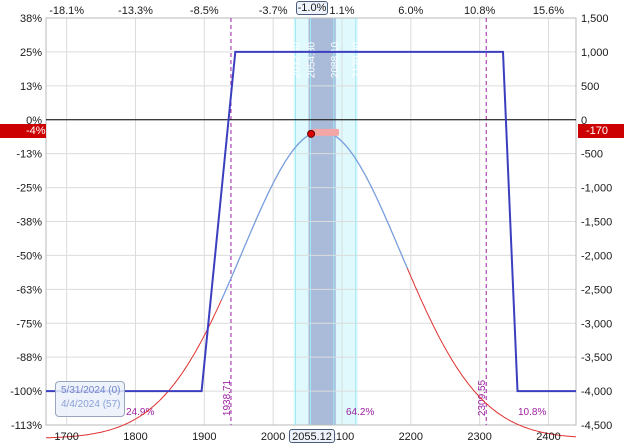  What do you see at coordinates (26, 392) in the screenshot?
I see `left-tick-11: -100%` at bounding box center [26, 392].